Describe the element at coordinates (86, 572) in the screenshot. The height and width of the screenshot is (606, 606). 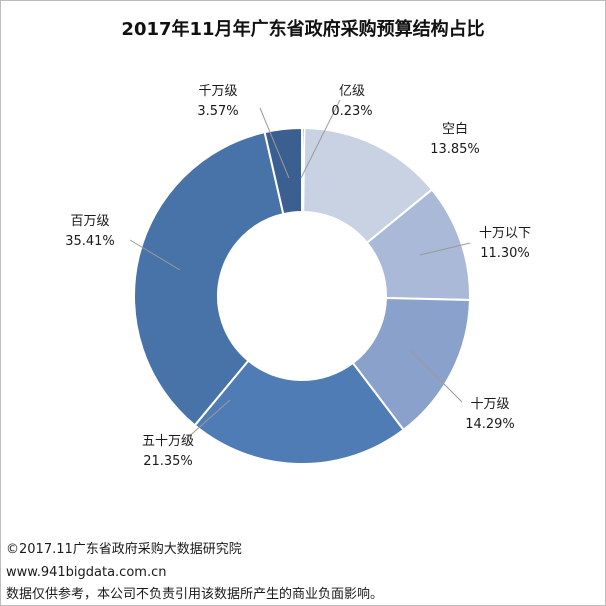
I see `footer-website: www.941bigdata.com.cn` at that location.